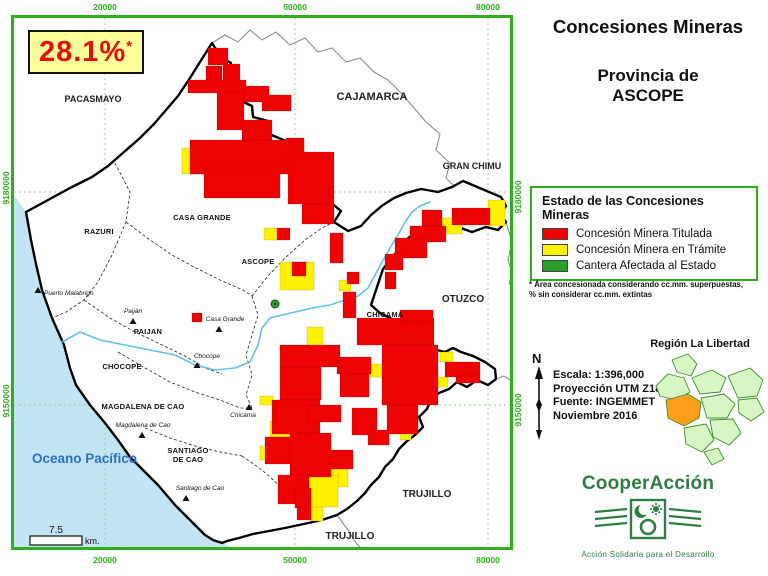 This screenshot has width=768, height=576. Describe the element at coordinates (84, 458) in the screenshot. I see `ocean-label: Oceano Pacífico` at that location.